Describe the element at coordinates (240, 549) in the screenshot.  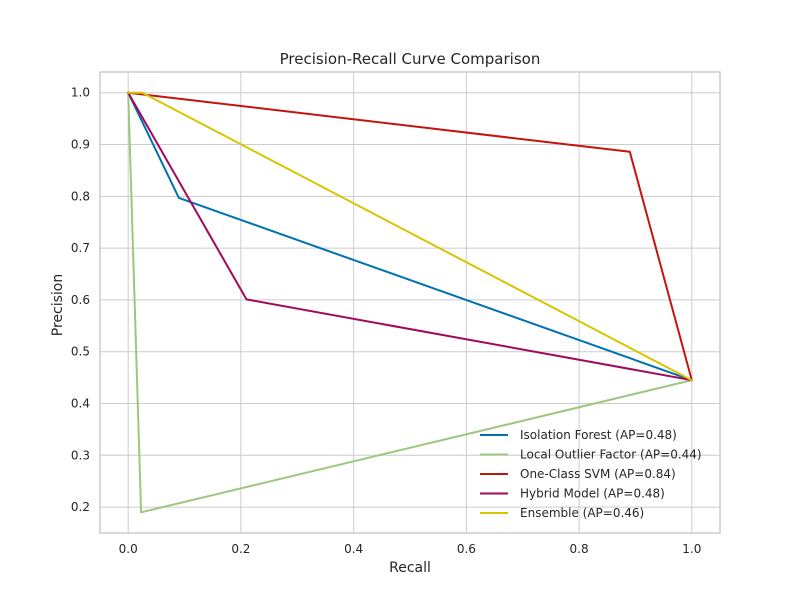
I see `x-tick-label: 0.2` at that location.